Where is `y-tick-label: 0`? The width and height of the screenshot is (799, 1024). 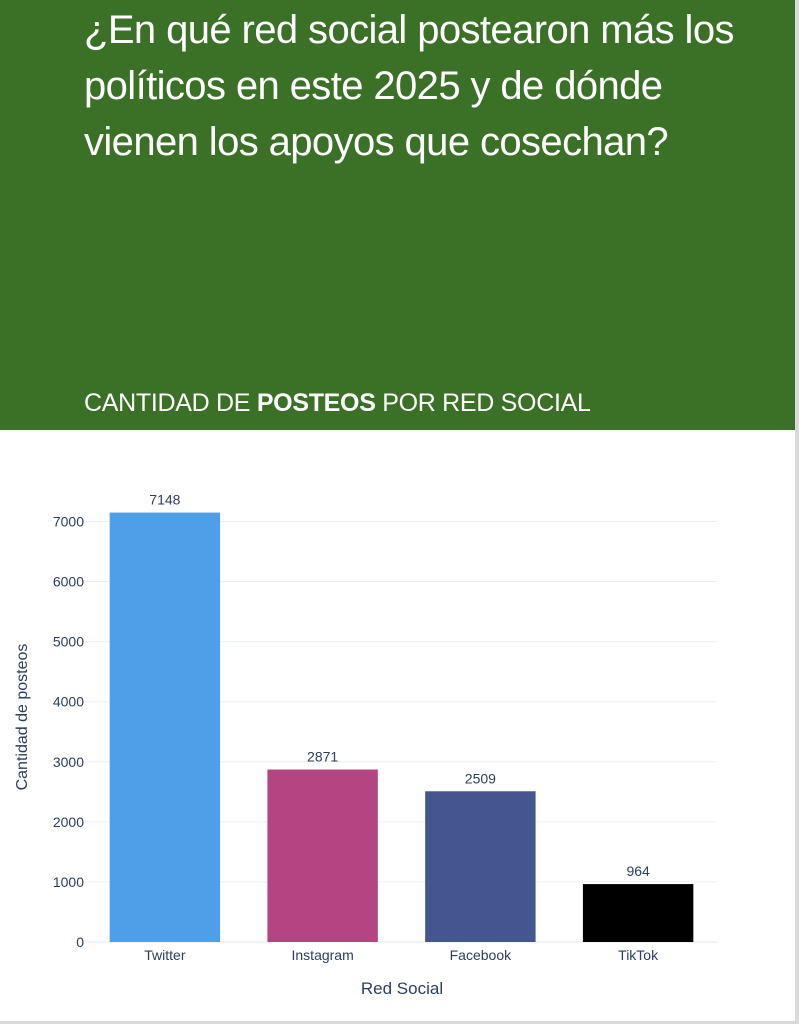 y-tick-label: 0 is located at coordinates (80, 942).